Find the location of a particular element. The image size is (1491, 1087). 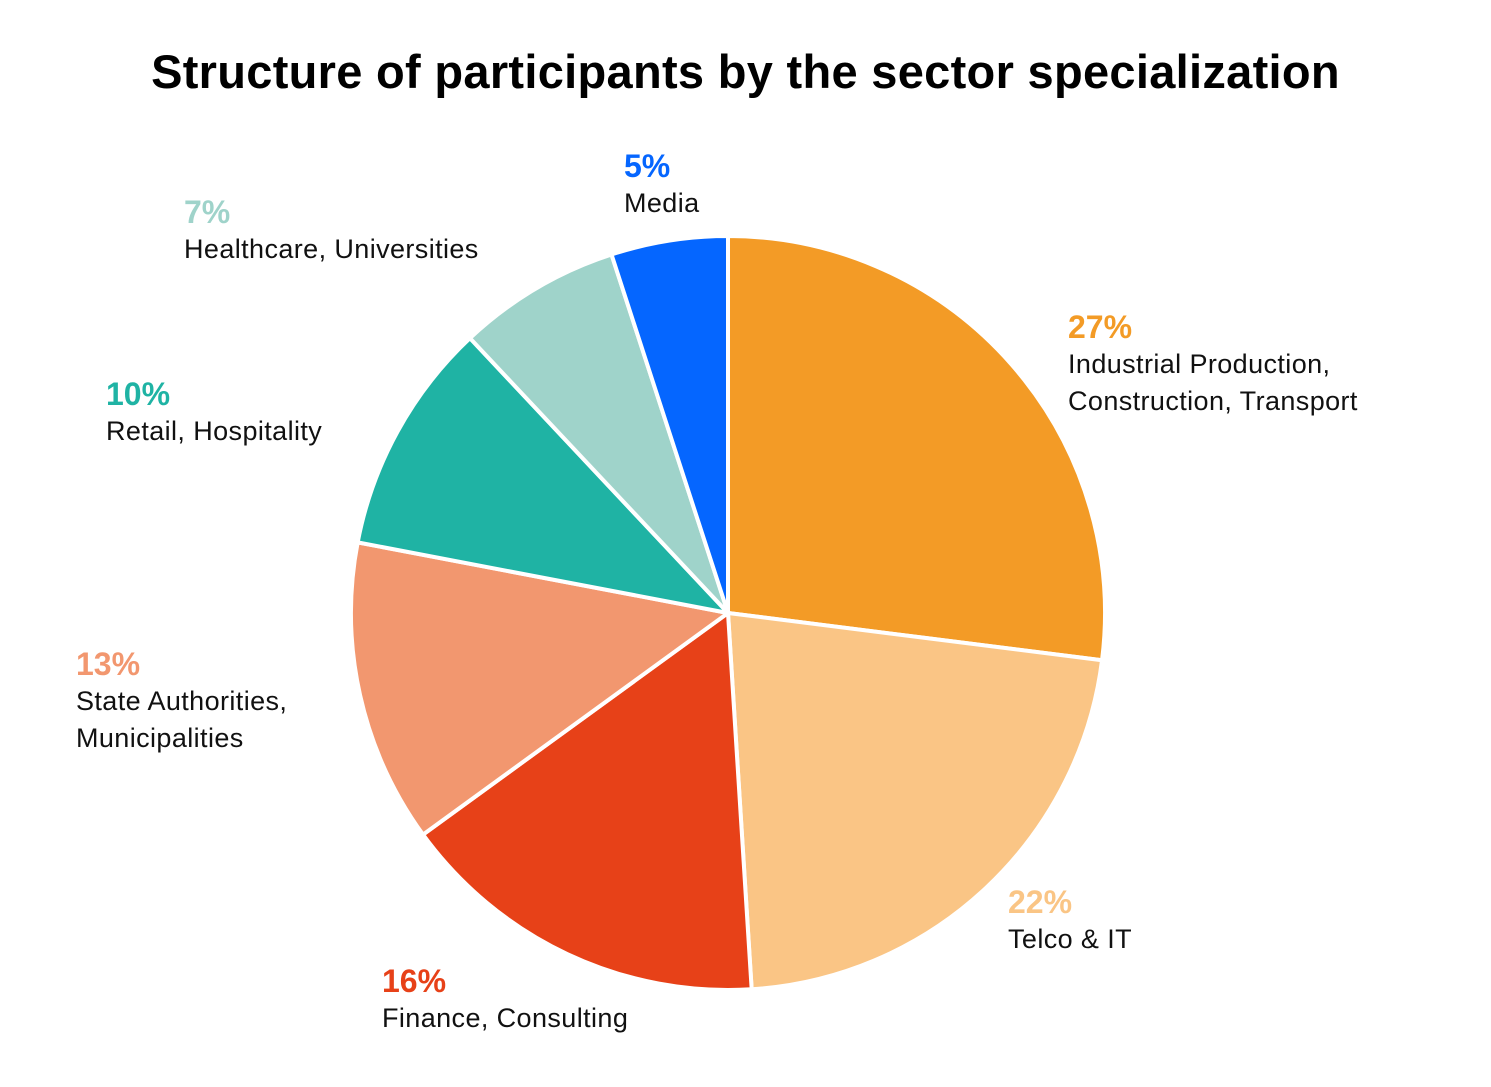

slice-label-2: 22% Telco & IT is located at coordinates (1070, 920).